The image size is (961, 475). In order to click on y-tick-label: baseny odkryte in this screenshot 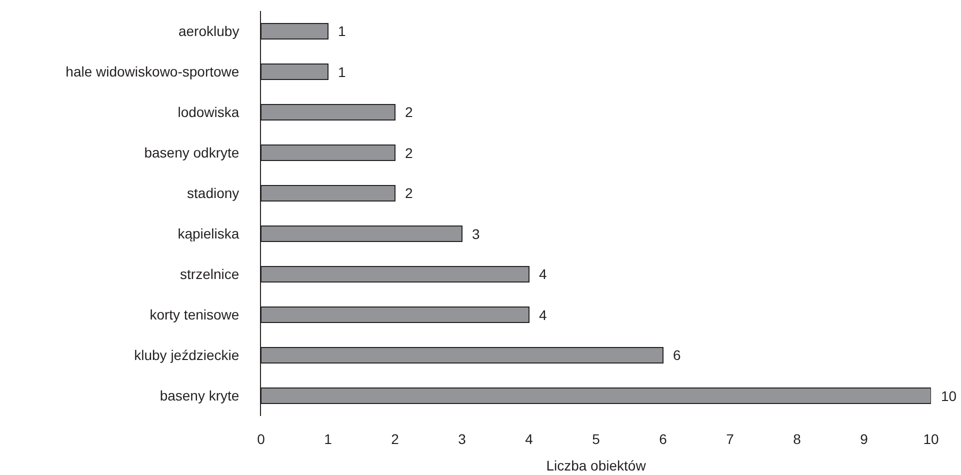, I will do `click(192, 152)`.